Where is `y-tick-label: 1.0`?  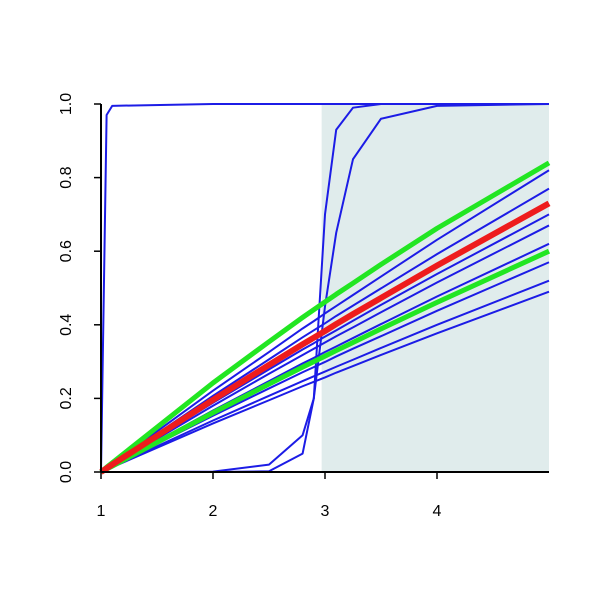 y-tick-label: 1.0 is located at coordinates (66, 104).